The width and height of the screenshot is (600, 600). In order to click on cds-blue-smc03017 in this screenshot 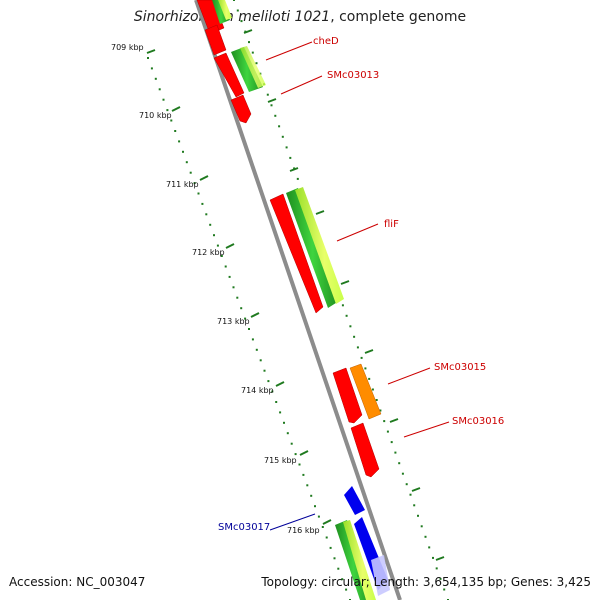, I will do `click(354, 500)`.